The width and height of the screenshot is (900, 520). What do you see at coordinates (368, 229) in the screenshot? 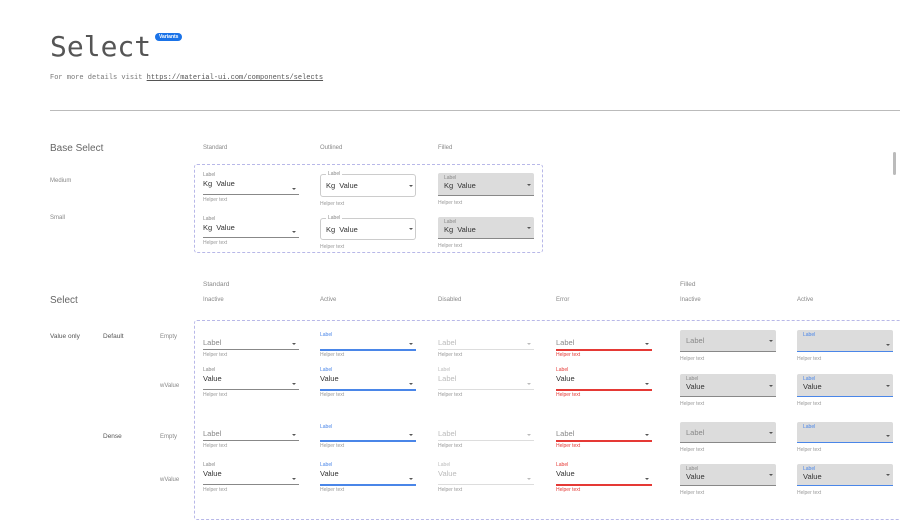
I see `outline` at bounding box center [368, 229].